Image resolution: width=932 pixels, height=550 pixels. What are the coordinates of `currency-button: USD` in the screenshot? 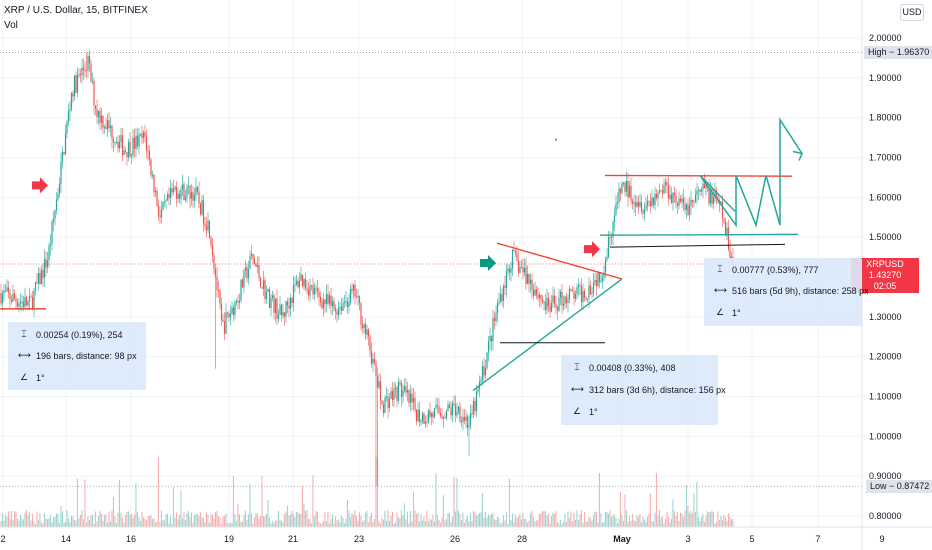 It's located at (912, 12).